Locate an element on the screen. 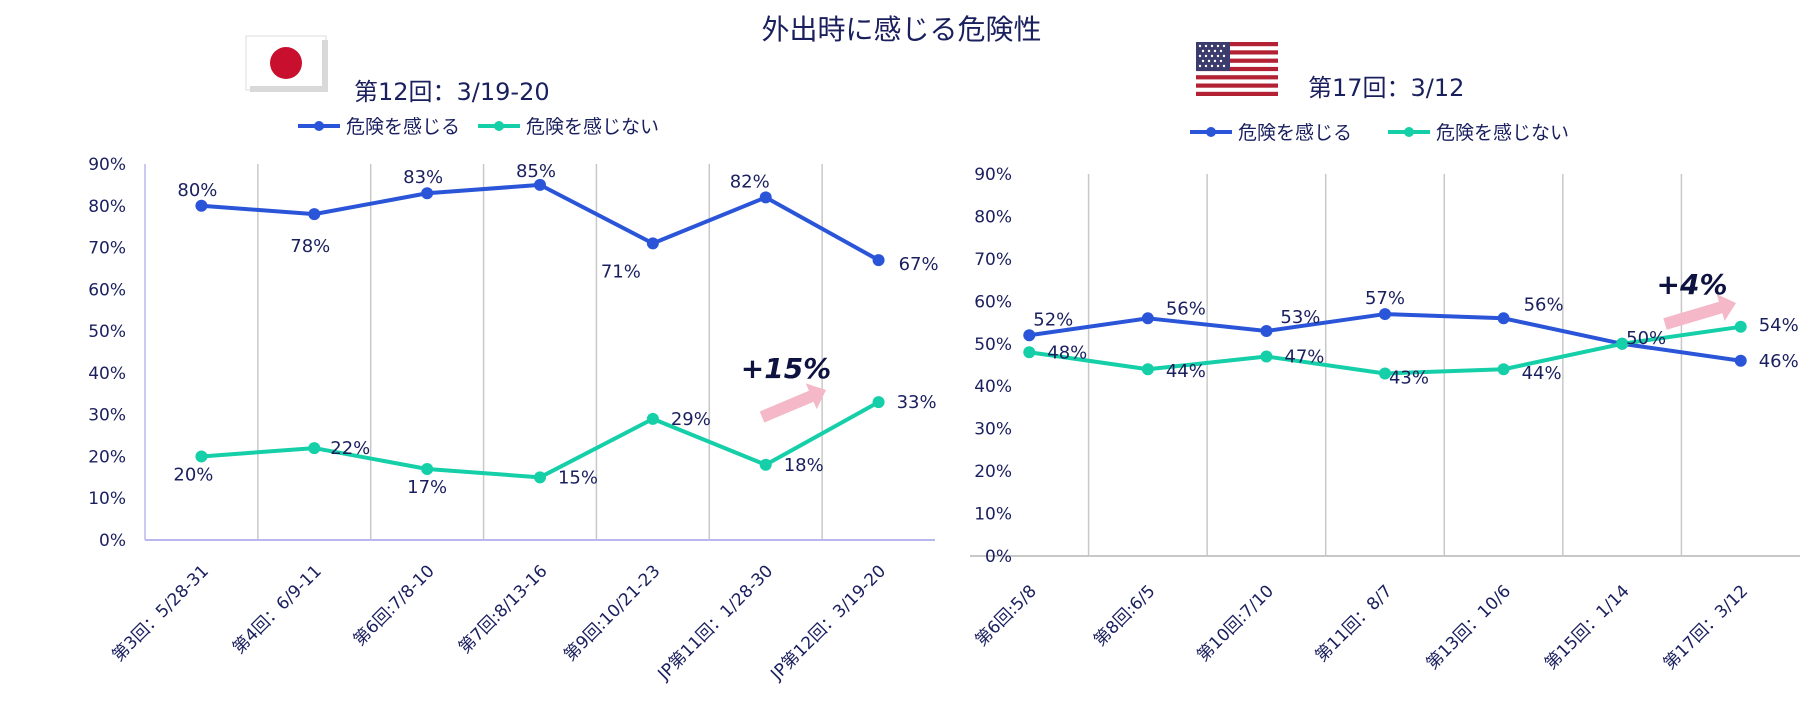 This screenshot has width=1803, height=704. data-label: 50% is located at coordinates (1646, 338).